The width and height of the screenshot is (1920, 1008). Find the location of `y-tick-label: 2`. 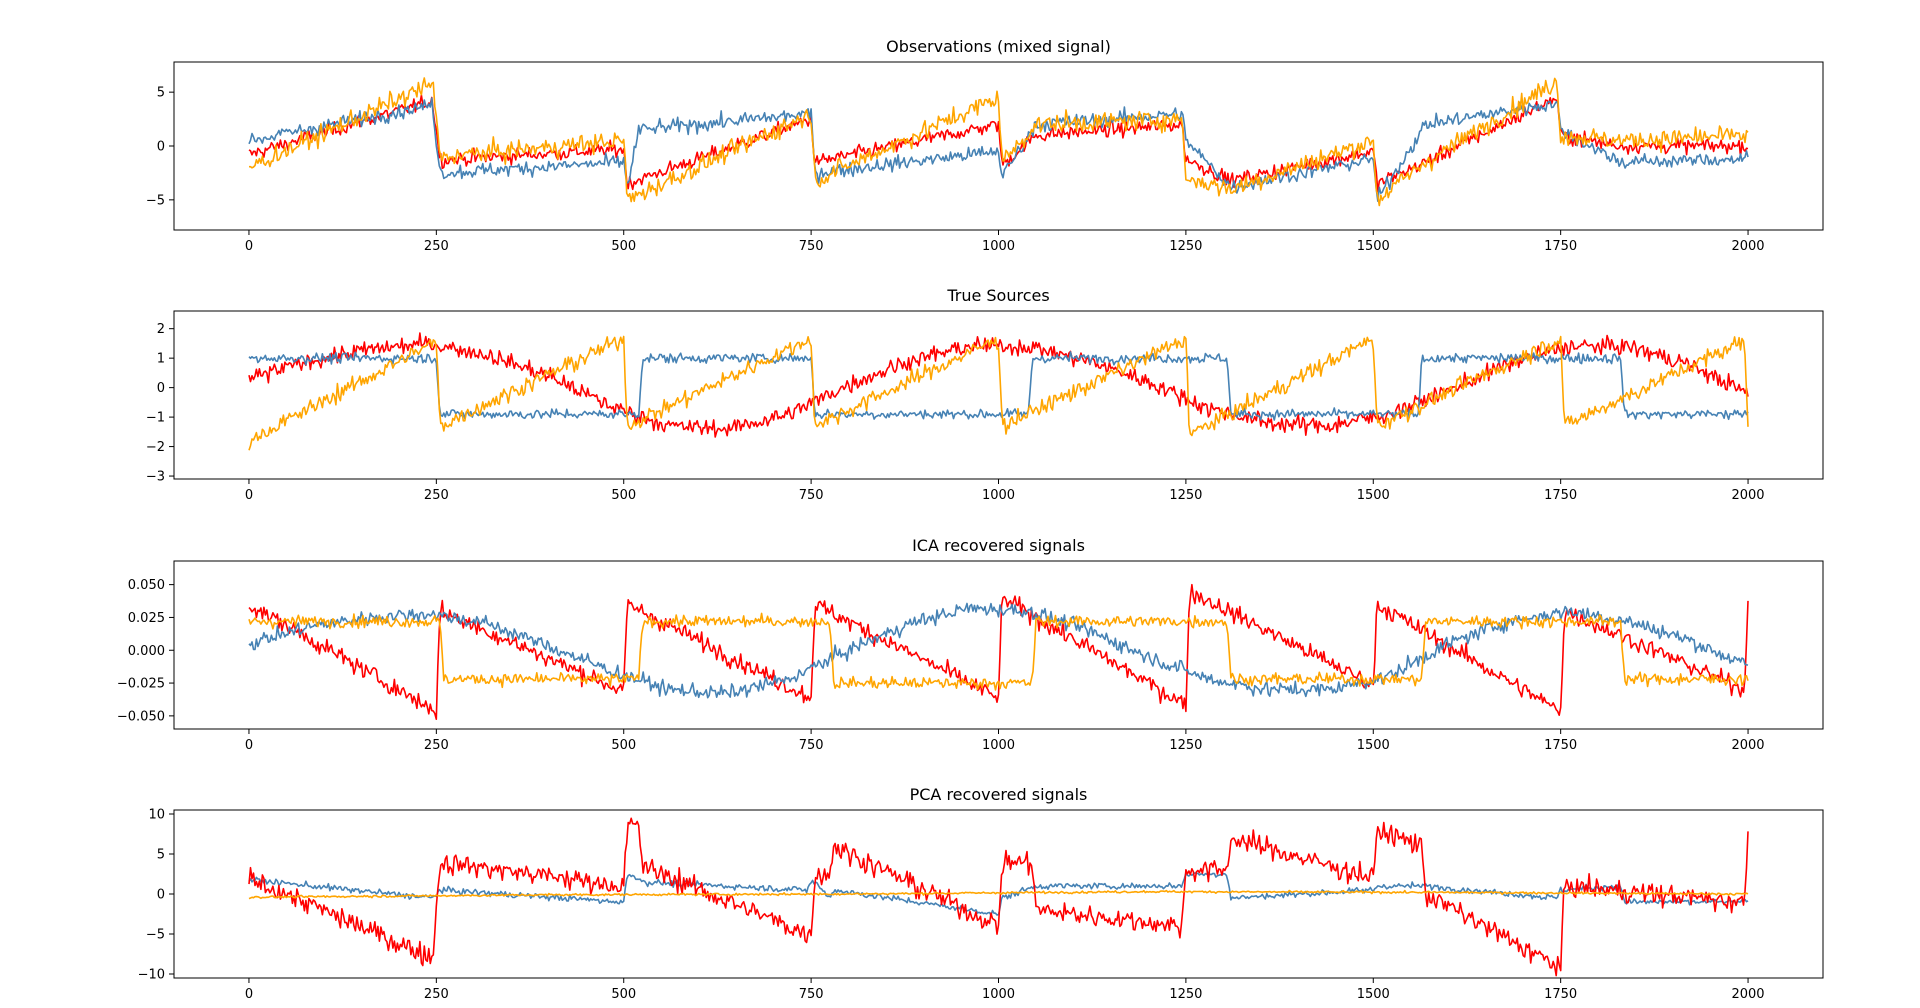

y-tick-label: 2 is located at coordinates (161, 329).